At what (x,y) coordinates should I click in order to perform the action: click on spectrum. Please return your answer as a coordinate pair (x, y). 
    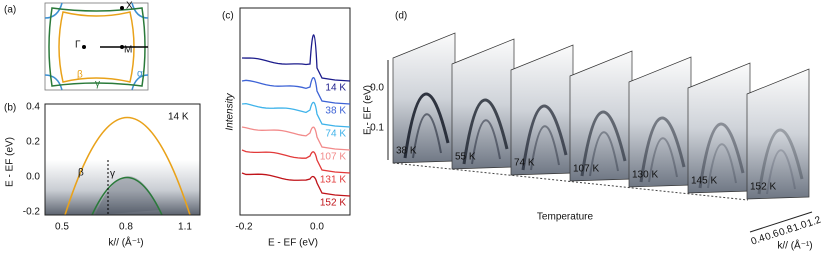
    Looking at the image, I should click on (122, 187).